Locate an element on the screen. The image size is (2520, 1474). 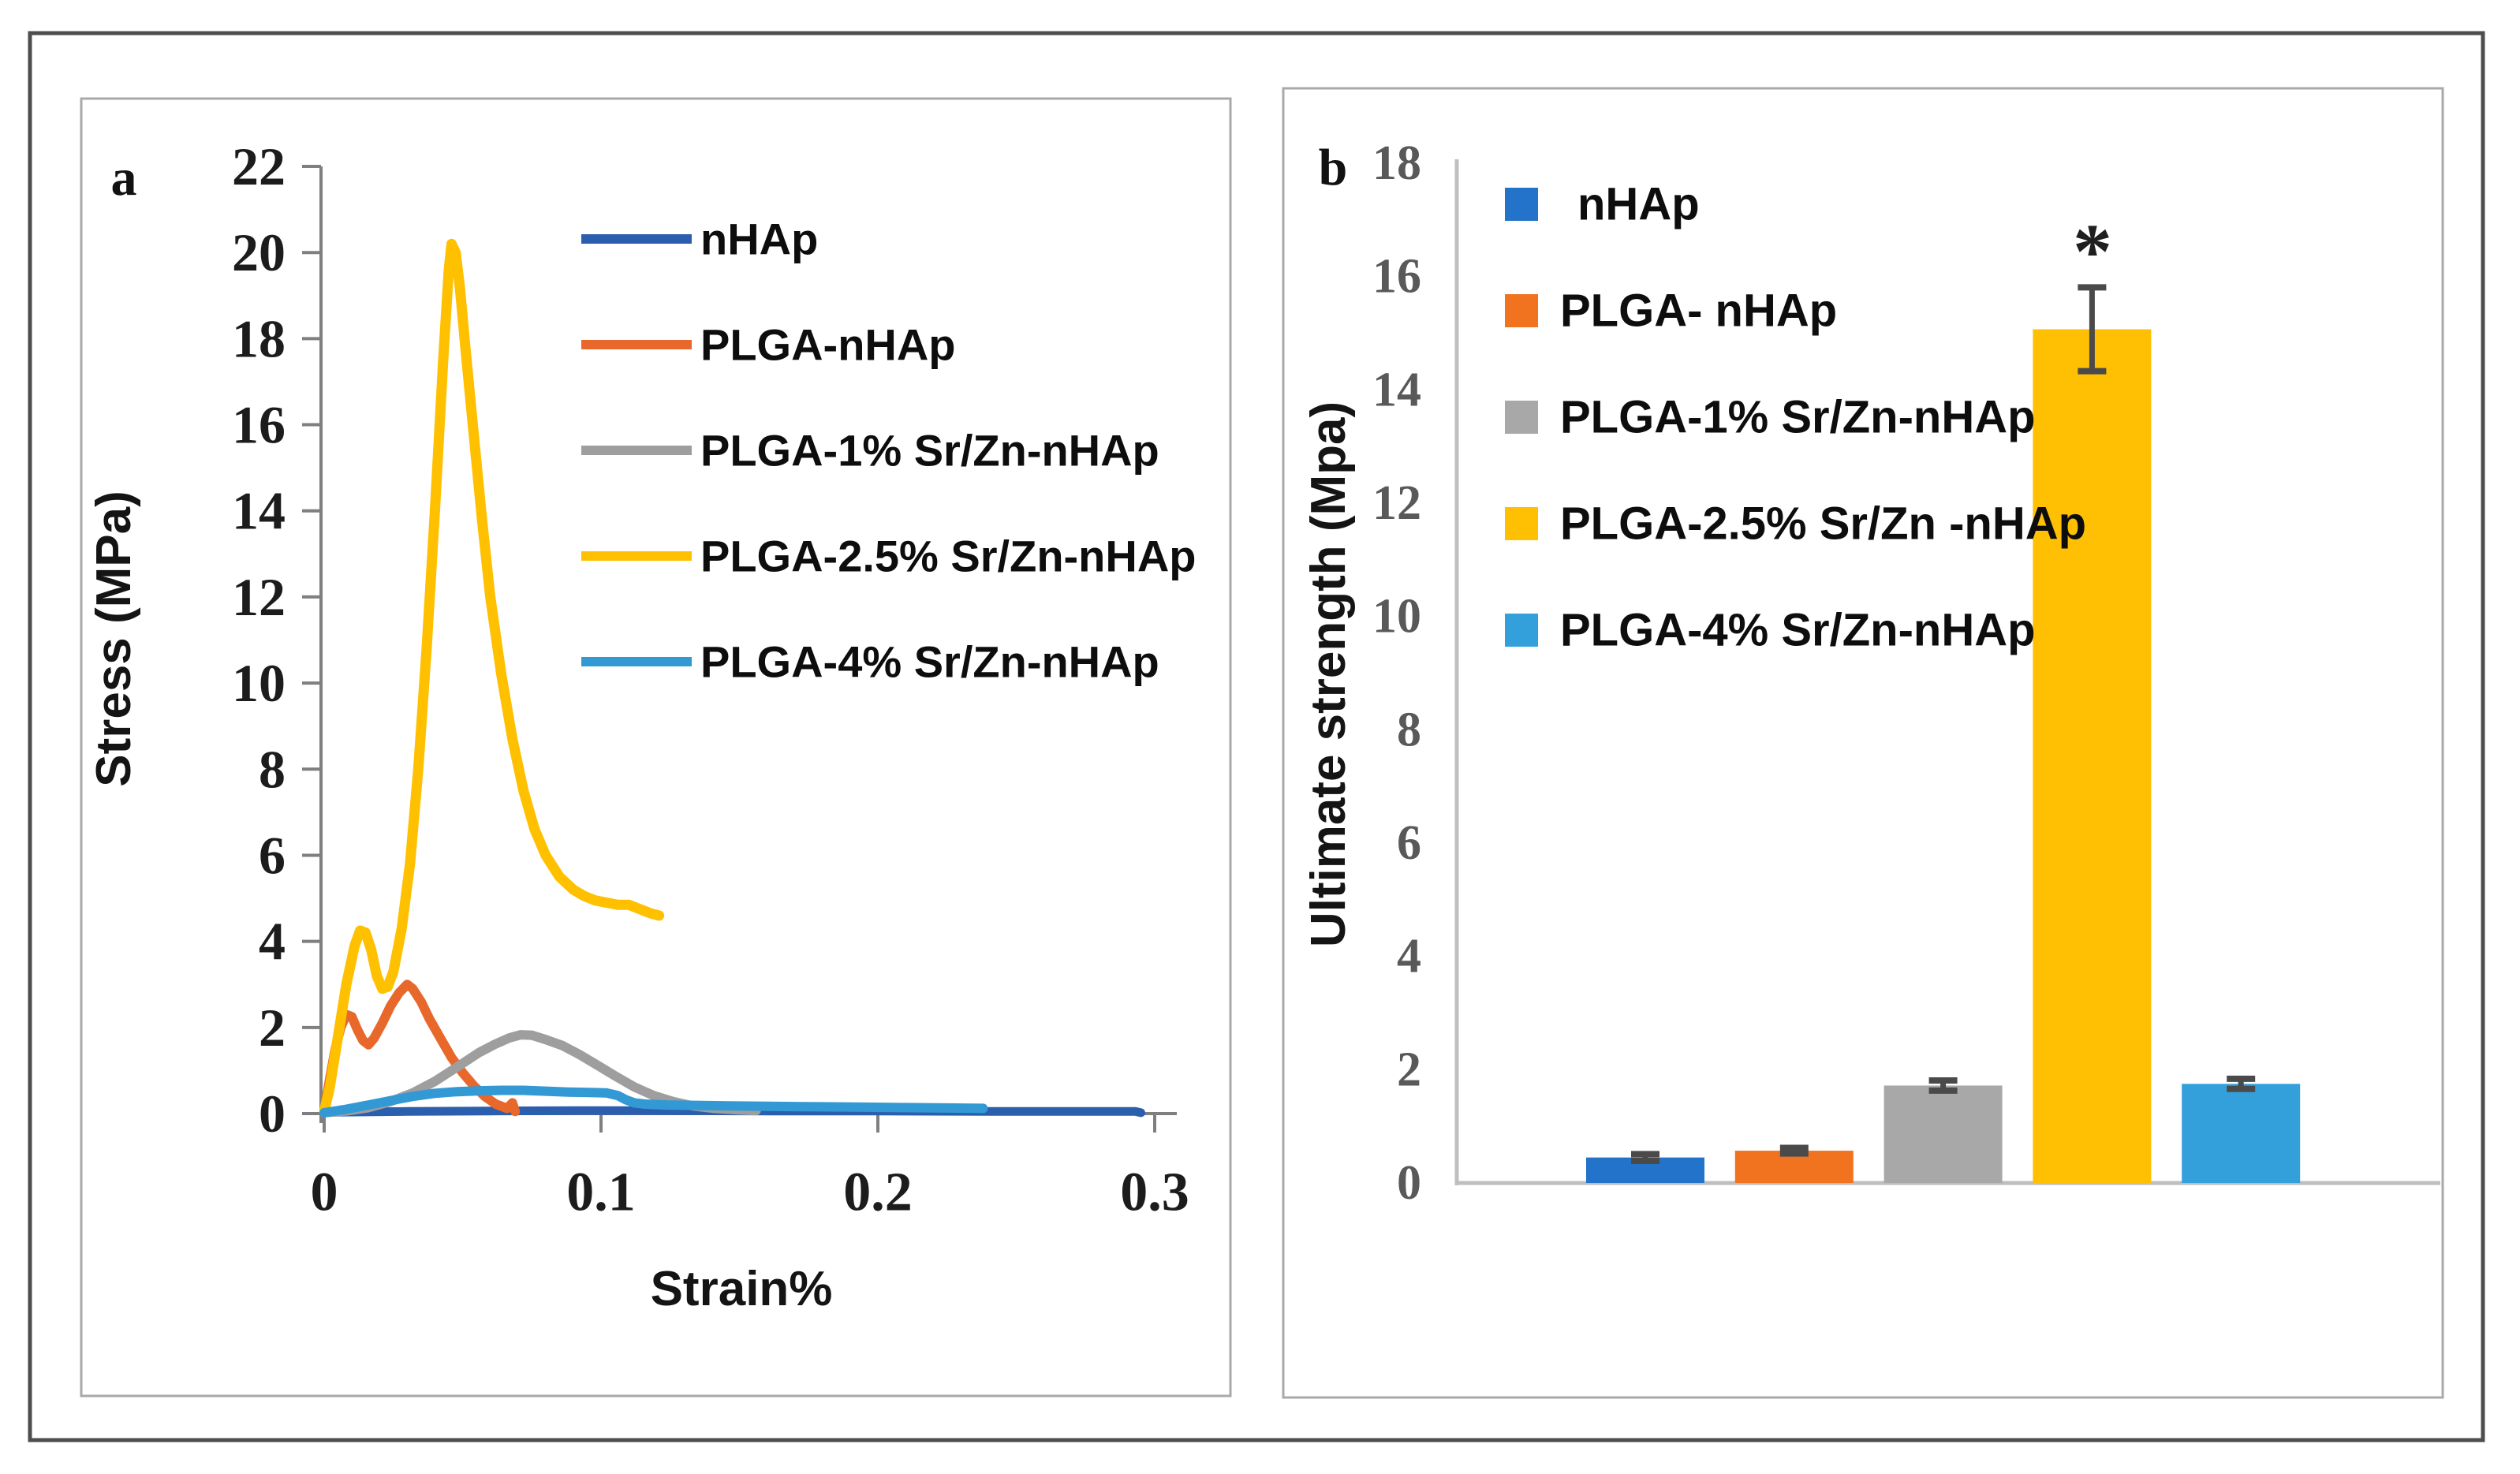
b-y-tick-label: 6 is located at coordinates (1409, 843).